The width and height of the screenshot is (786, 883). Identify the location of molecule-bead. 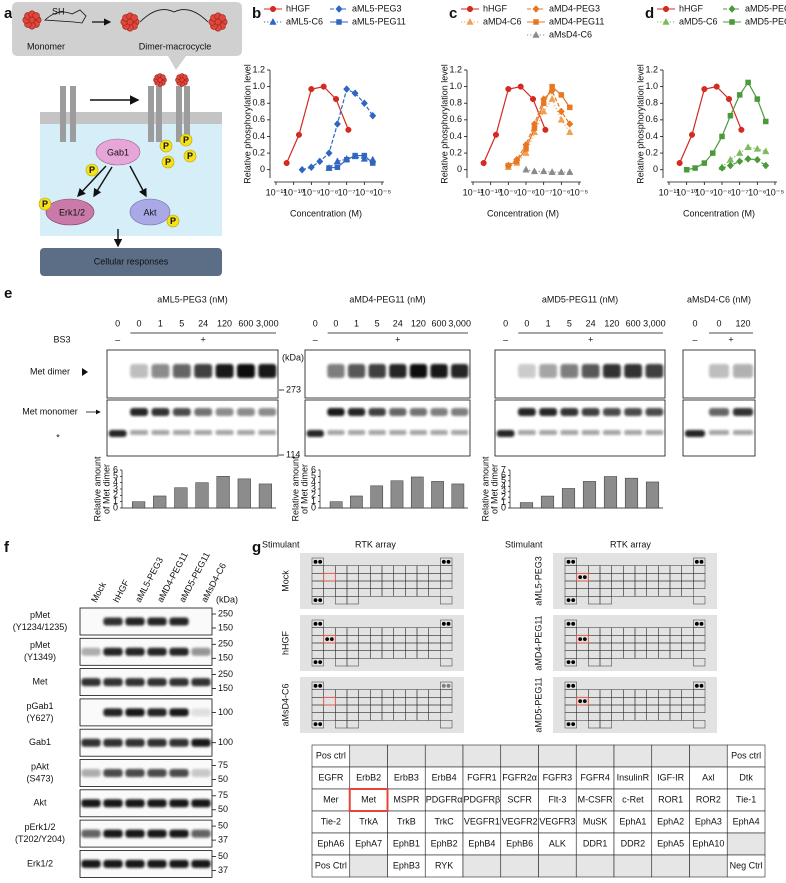
(160, 80).